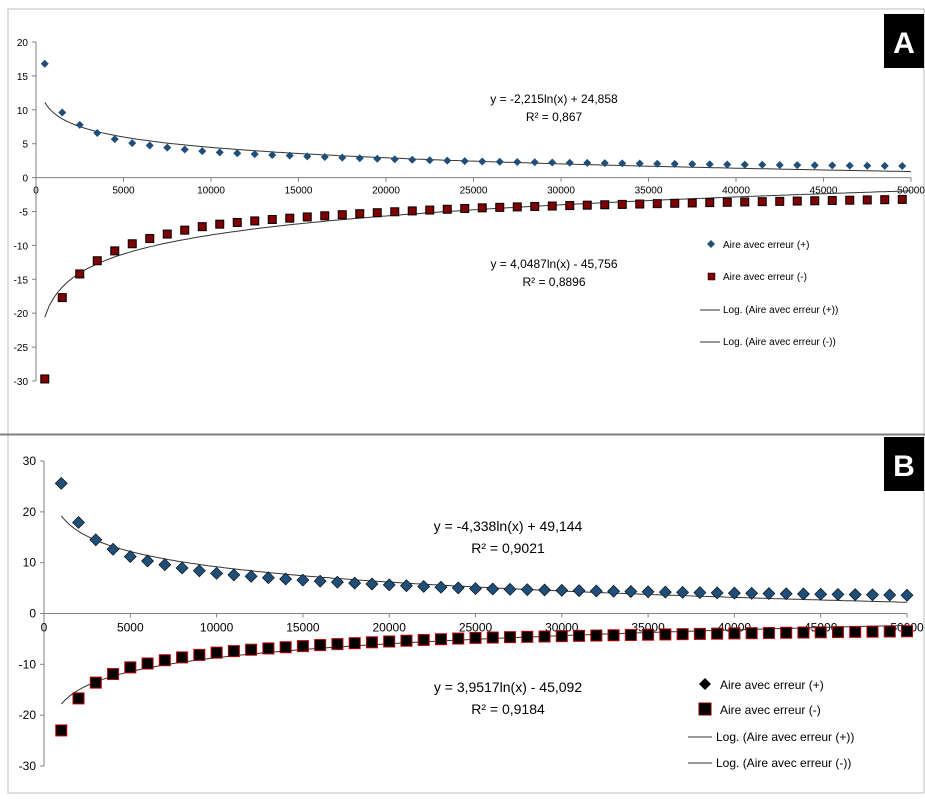 The image size is (925, 799). Describe the element at coordinates (554, 99) in the screenshot. I see `panel-a-equation-plus: y = -2,215ln(x) + 24,858` at that location.